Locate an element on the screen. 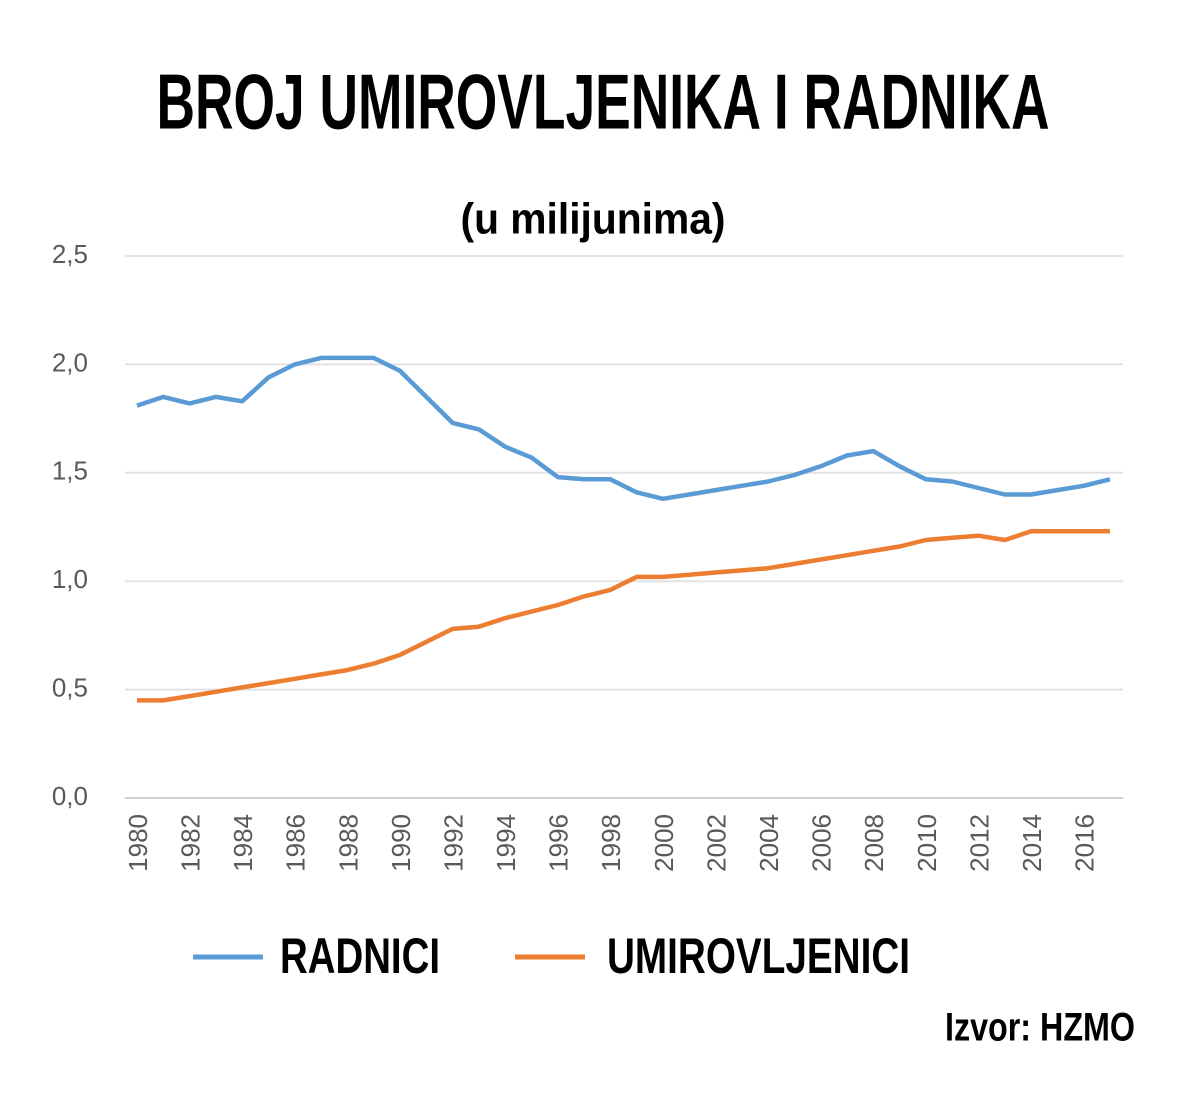 The height and width of the screenshot is (1111, 1200). x-tick-label: 1984 is located at coordinates (243, 843).